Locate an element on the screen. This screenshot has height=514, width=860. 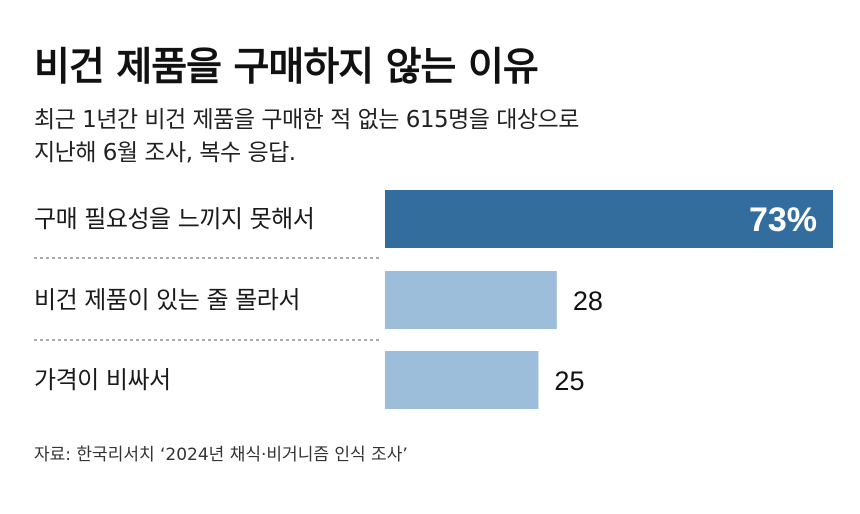
subtitle-line-2: 지난해 6월 조사, 복수 응답. is located at coordinates (165, 153).